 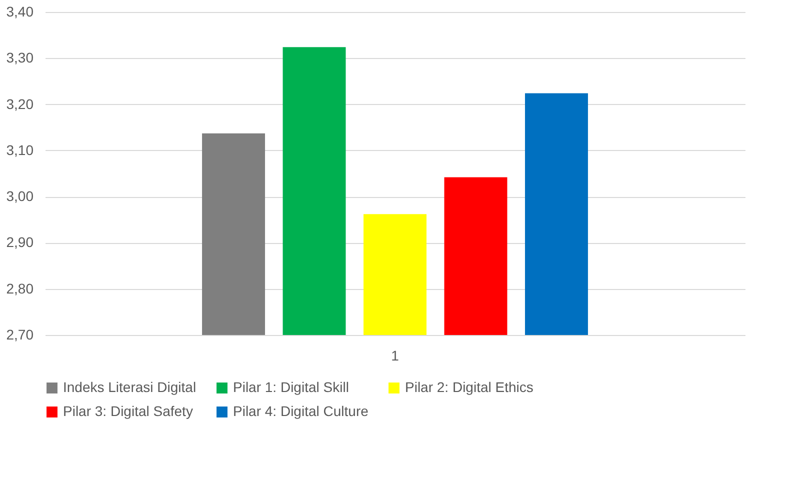 What do you see at coordinates (20, 196) in the screenshot?
I see `y-tick-label: 3,00` at bounding box center [20, 196].